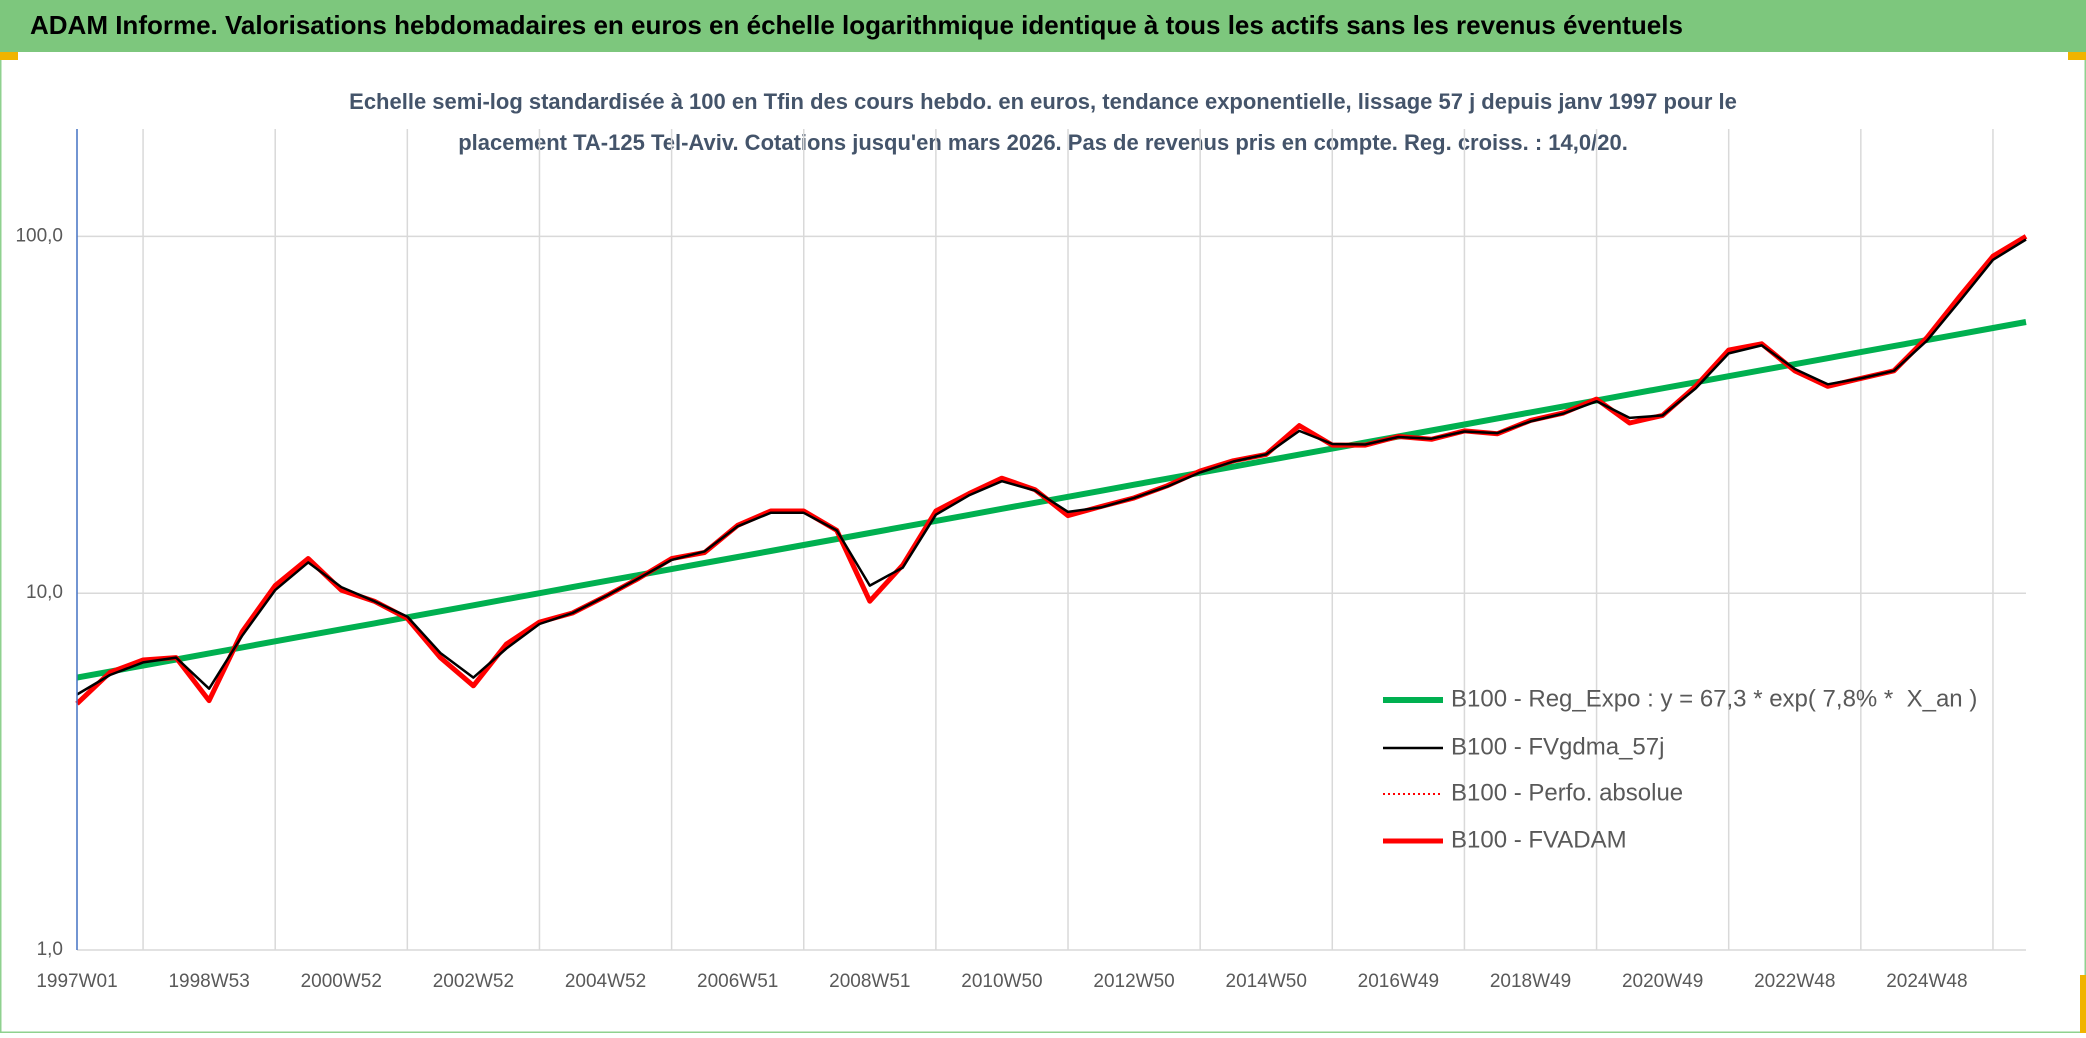 This screenshot has height=1038, width=2086. I want to click on legend-label: B100 - FVADAM, so click(1539, 839).